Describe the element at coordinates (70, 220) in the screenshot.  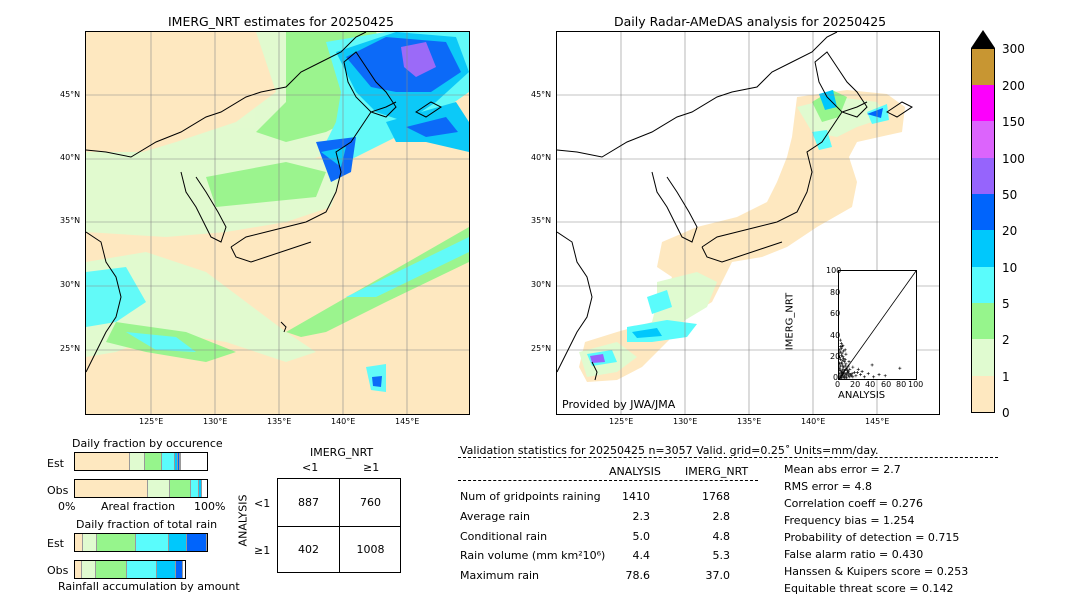
I see `left-lat-label: 35°N` at that location.